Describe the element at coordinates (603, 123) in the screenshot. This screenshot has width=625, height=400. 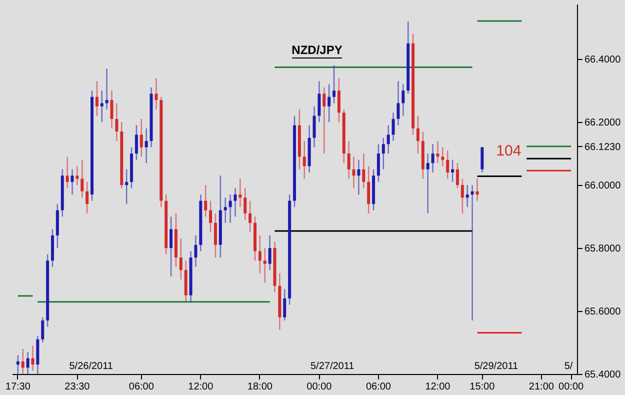
I see `y-tick-label: 66.2000` at that location.